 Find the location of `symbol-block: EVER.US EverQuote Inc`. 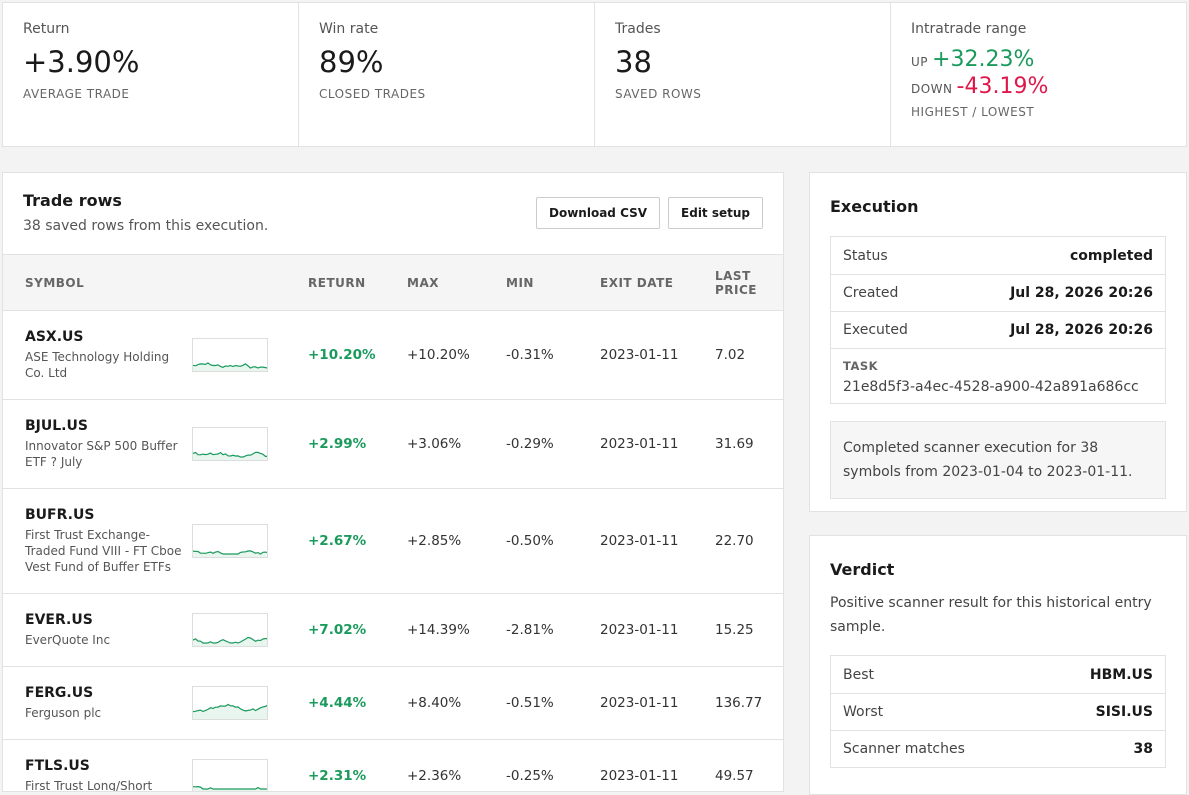

symbol-block: EVER.US EverQuote Inc is located at coordinates (155, 630).